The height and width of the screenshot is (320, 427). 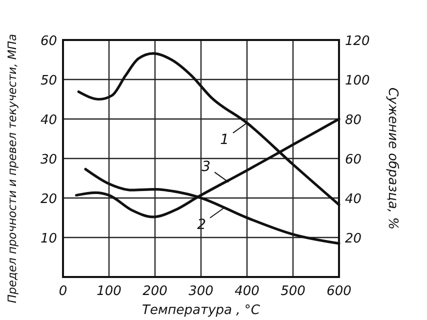 I want to click on y2-tick-label: 100, so click(x=357, y=81).